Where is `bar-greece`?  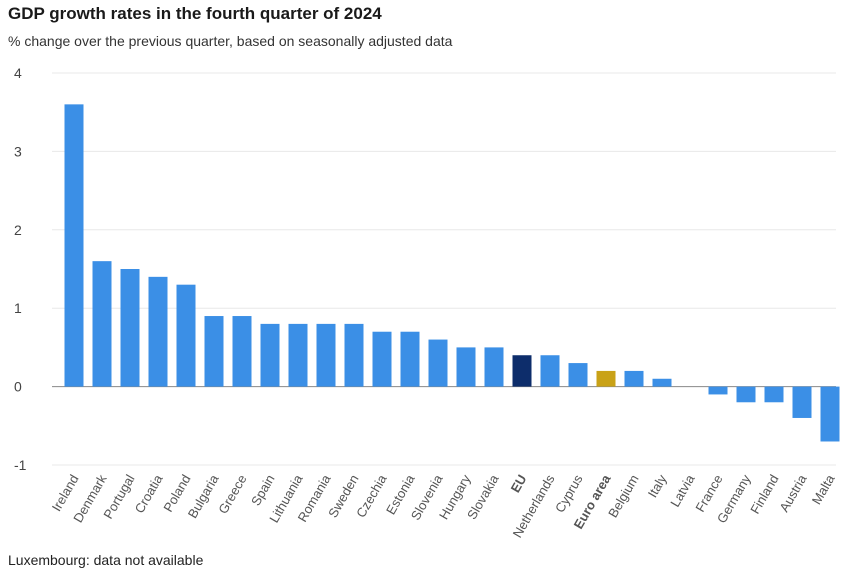
bar-greece is located at coordinates (242, 351).